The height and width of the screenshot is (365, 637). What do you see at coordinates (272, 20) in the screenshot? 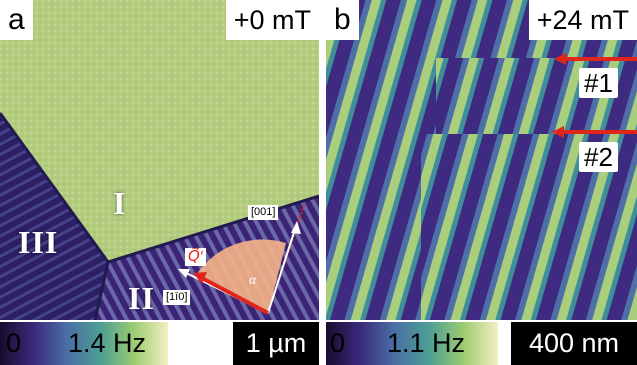
I see `panel-a-field-label: +0 mT` at bounding box center [272, 20].